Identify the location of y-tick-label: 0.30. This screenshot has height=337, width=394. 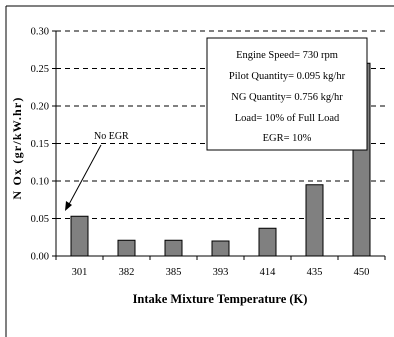
(40, 32).